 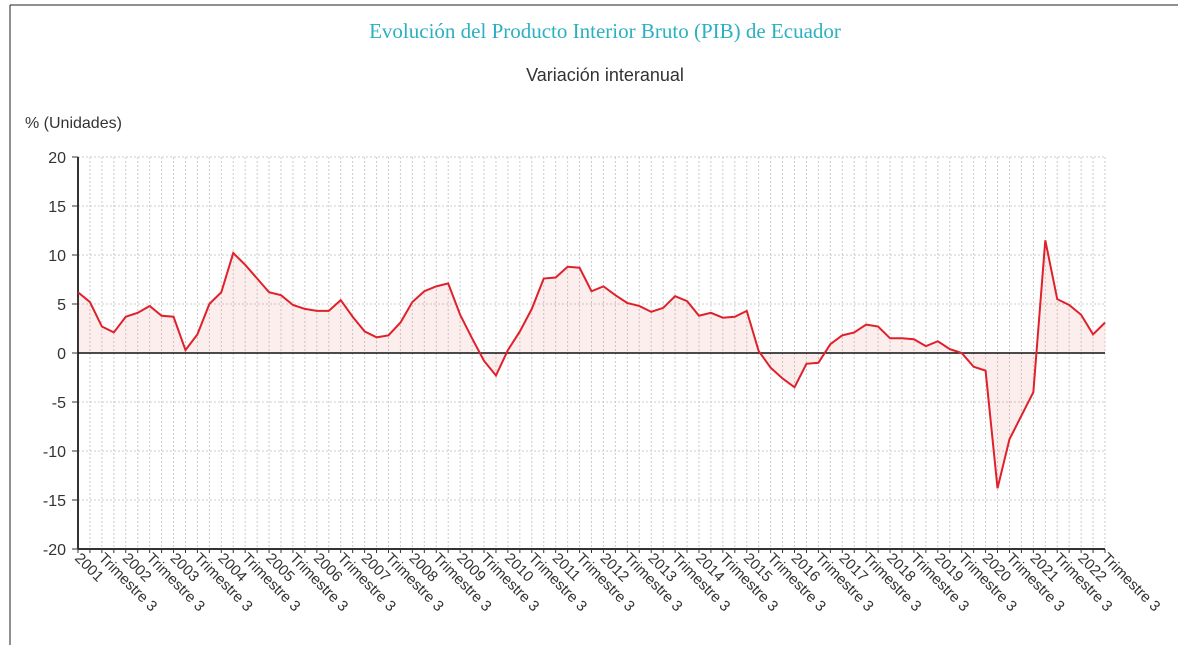 What do you see at coordinates (605, 75) in the screenshot?
I see `chart-subtitle: Variación interanual` at bounding box center [605, 75].